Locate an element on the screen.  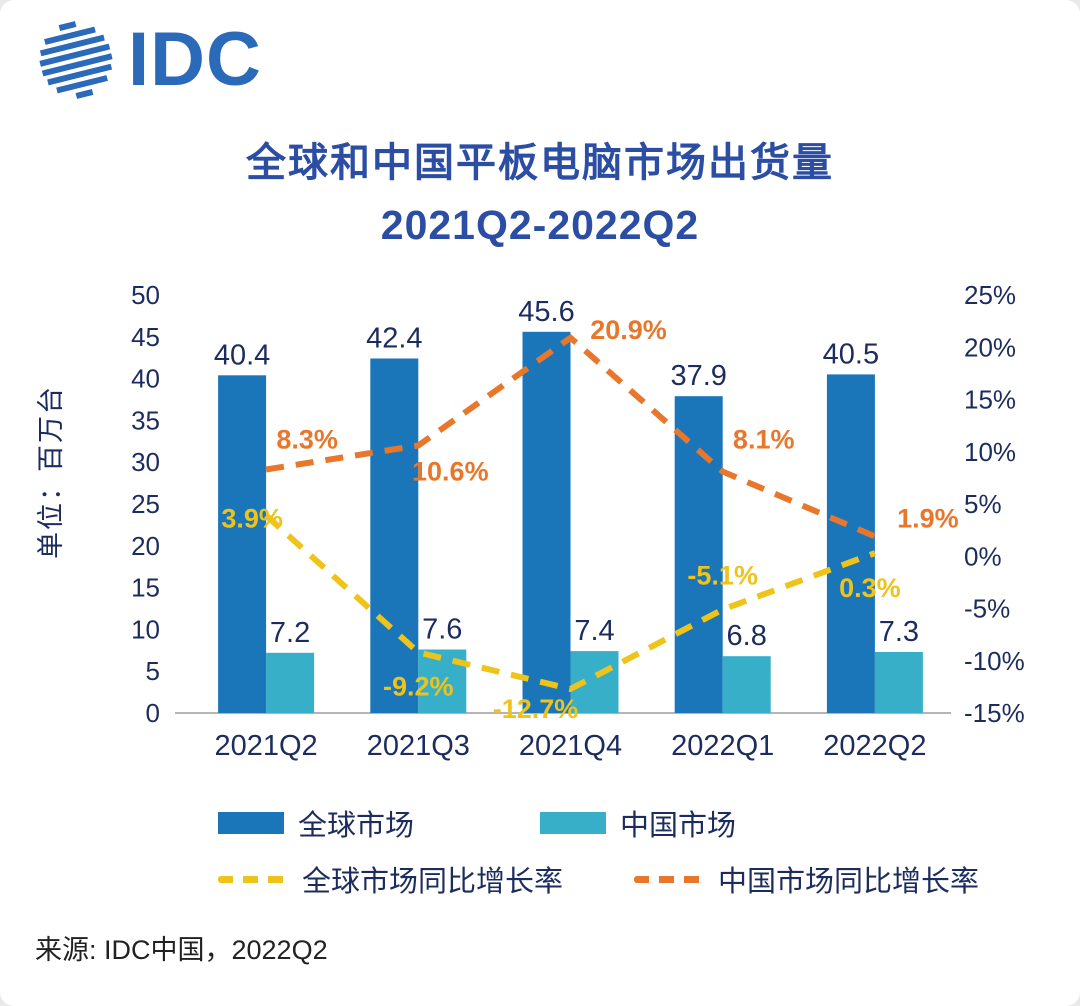
idc-logo: IDC is located at coordinates (148, 60).